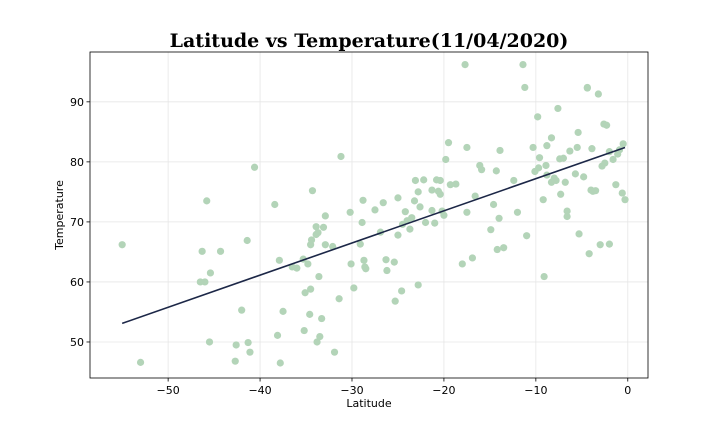 The height and width of the screenshot is (432, 720). What do you see at coordinates (535, 390) in the screenshot?
I see `x-tick-label: −10` at bounding box center [535, 390].